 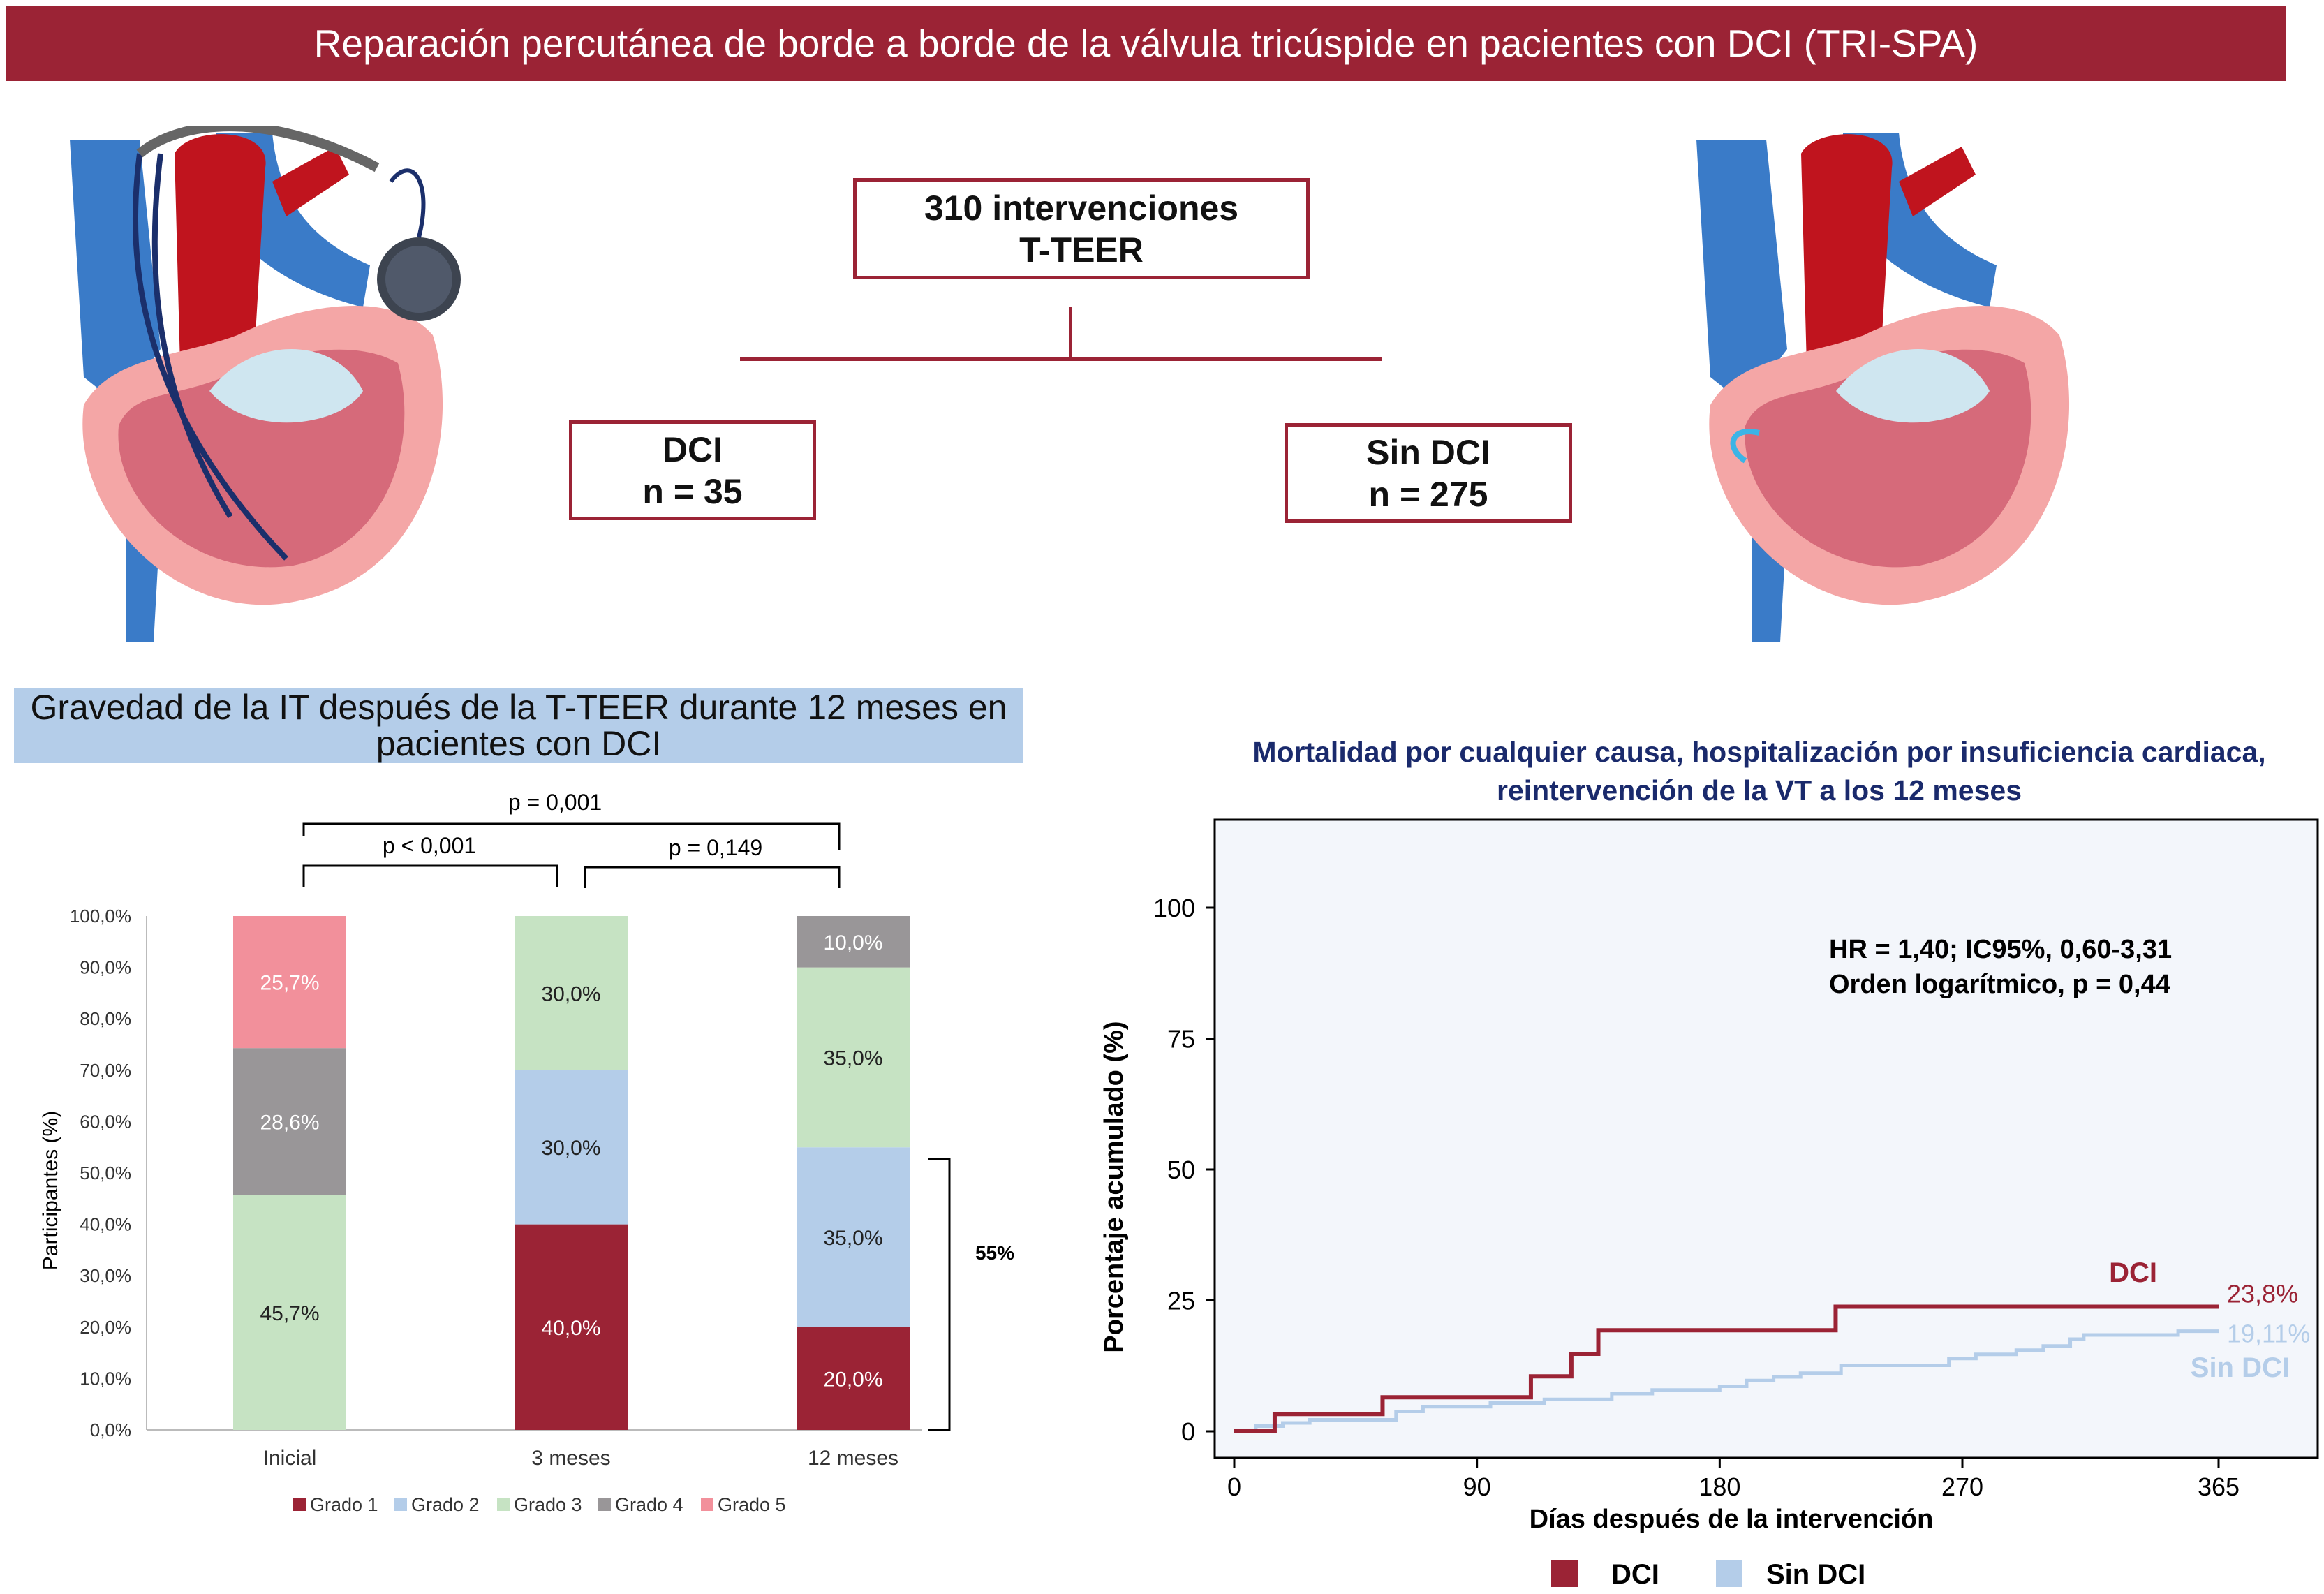 What do you see at coordinates (712, 877) in the screenshot?
I see `bracket-right` at bounding box center [712, 877].